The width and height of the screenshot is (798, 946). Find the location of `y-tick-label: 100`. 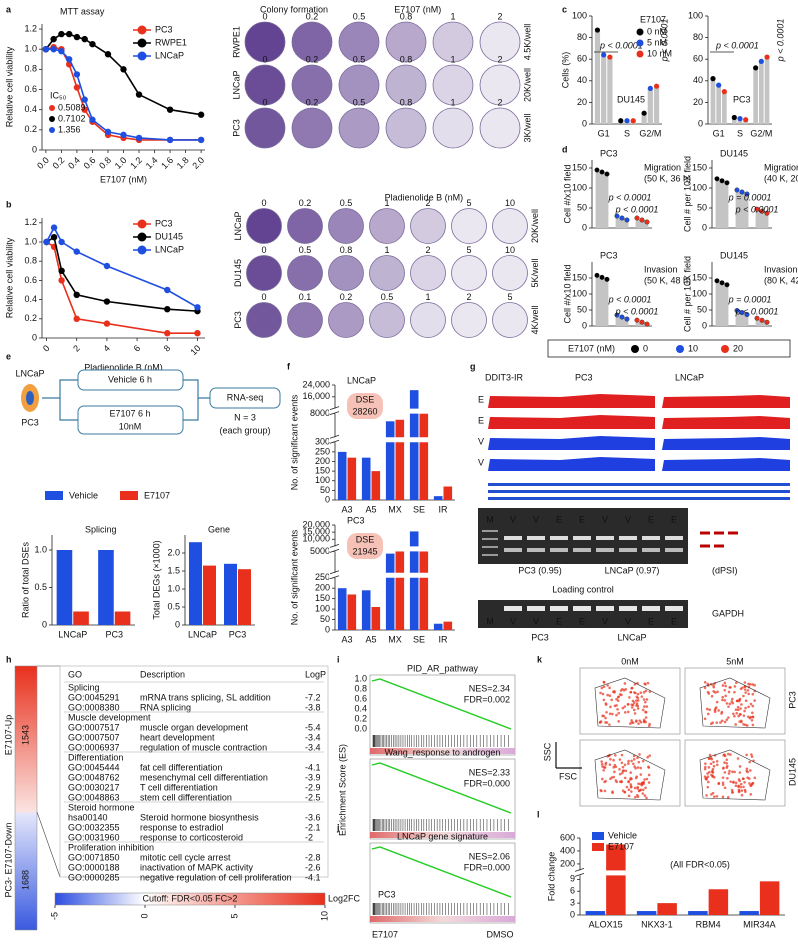

y-tick-label: 100 is located at coordinates (699, 293).